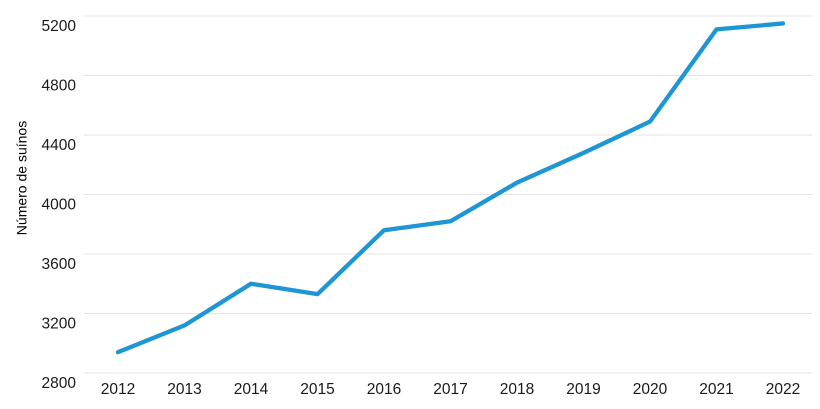 Image resolution: width=820 pixels, height=409 pixels. Describe the element at coordinates (59, 86) in the screenshot. I see `y-tick-label: 4800` at that location.